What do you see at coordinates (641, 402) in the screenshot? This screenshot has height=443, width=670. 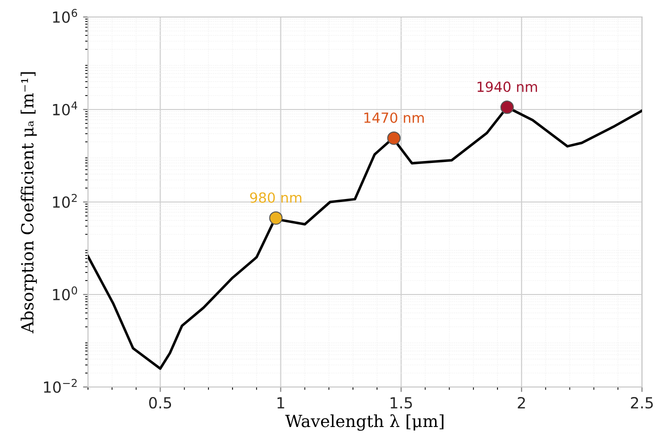 I see `x-tick-label: 2.5` at bounding box center [641, 402].